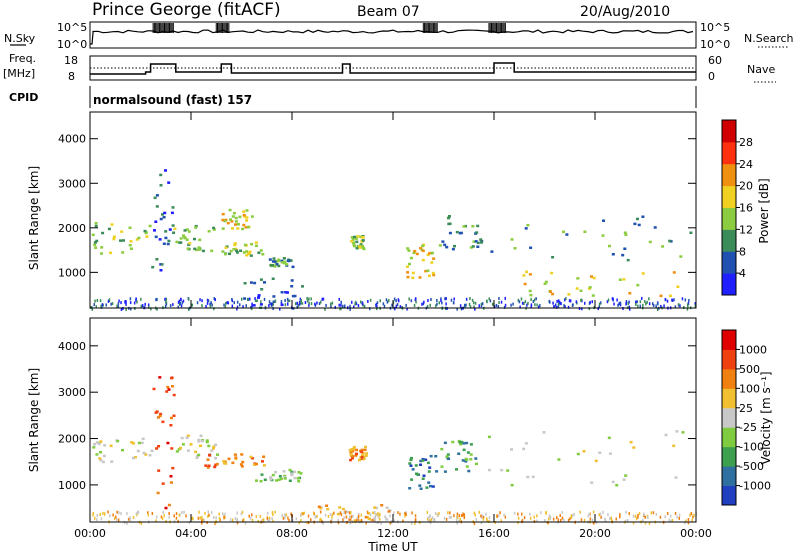 This screenshot has height=554, width=800. I want to click on cpid-label: CPID, so click(23, 97).